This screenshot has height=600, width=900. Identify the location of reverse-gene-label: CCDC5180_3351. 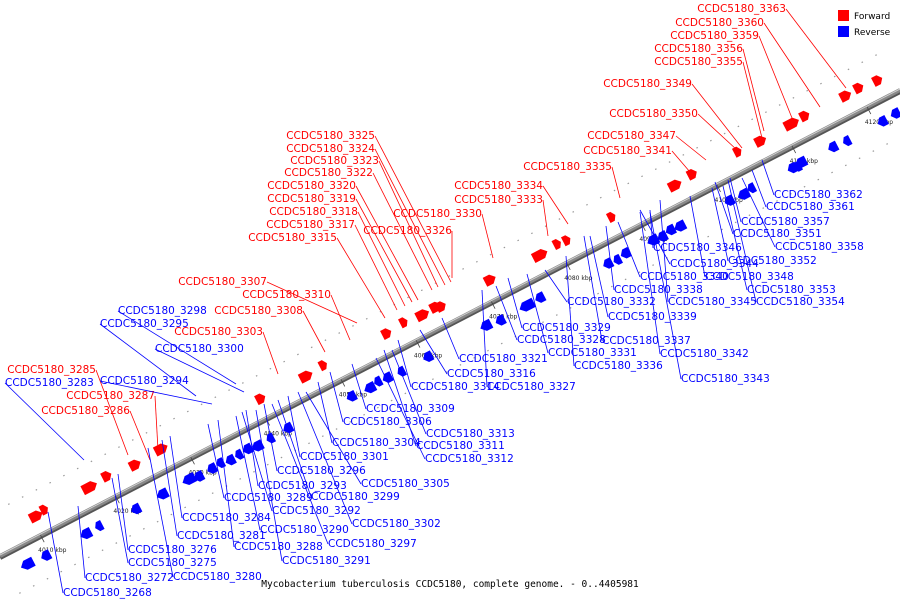
(777, 234).